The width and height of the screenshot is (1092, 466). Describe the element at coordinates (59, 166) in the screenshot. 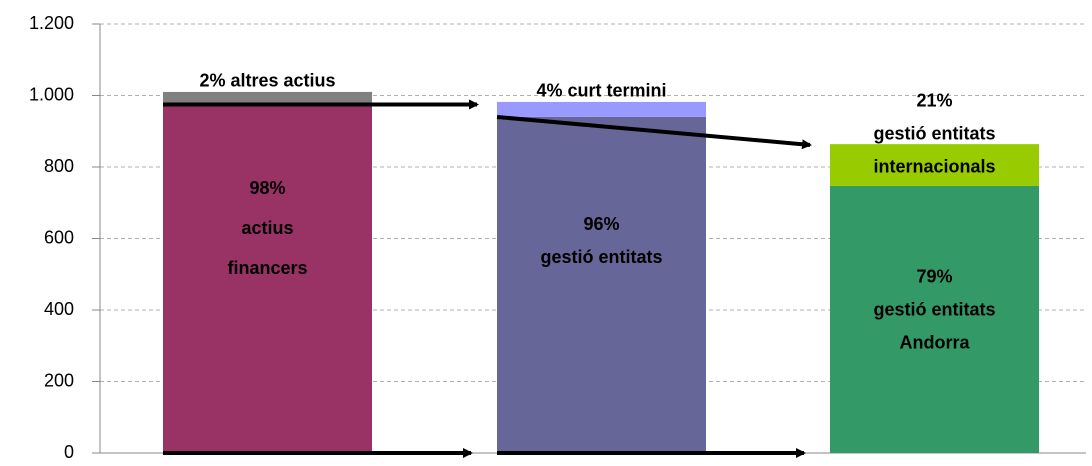

I see `y-tick-label: 800` at that location.